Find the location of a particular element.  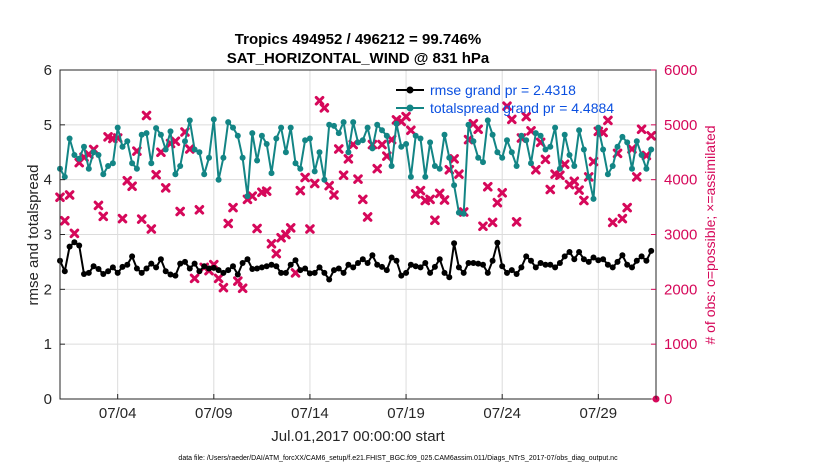

title-line-1: Tropics 494952 / 496212 = 99.746% is located at coordinates (358, 39).